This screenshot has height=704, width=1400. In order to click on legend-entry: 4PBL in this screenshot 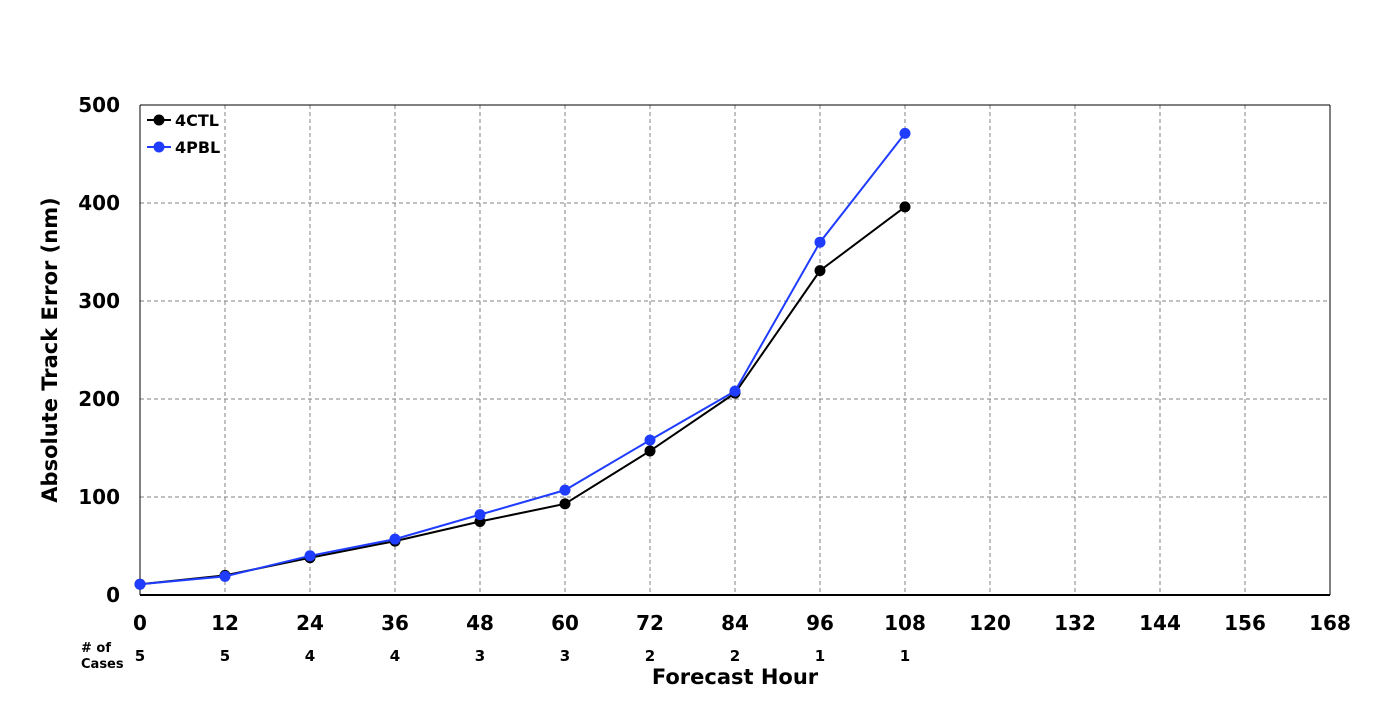, I will do `click(183, 147)`.